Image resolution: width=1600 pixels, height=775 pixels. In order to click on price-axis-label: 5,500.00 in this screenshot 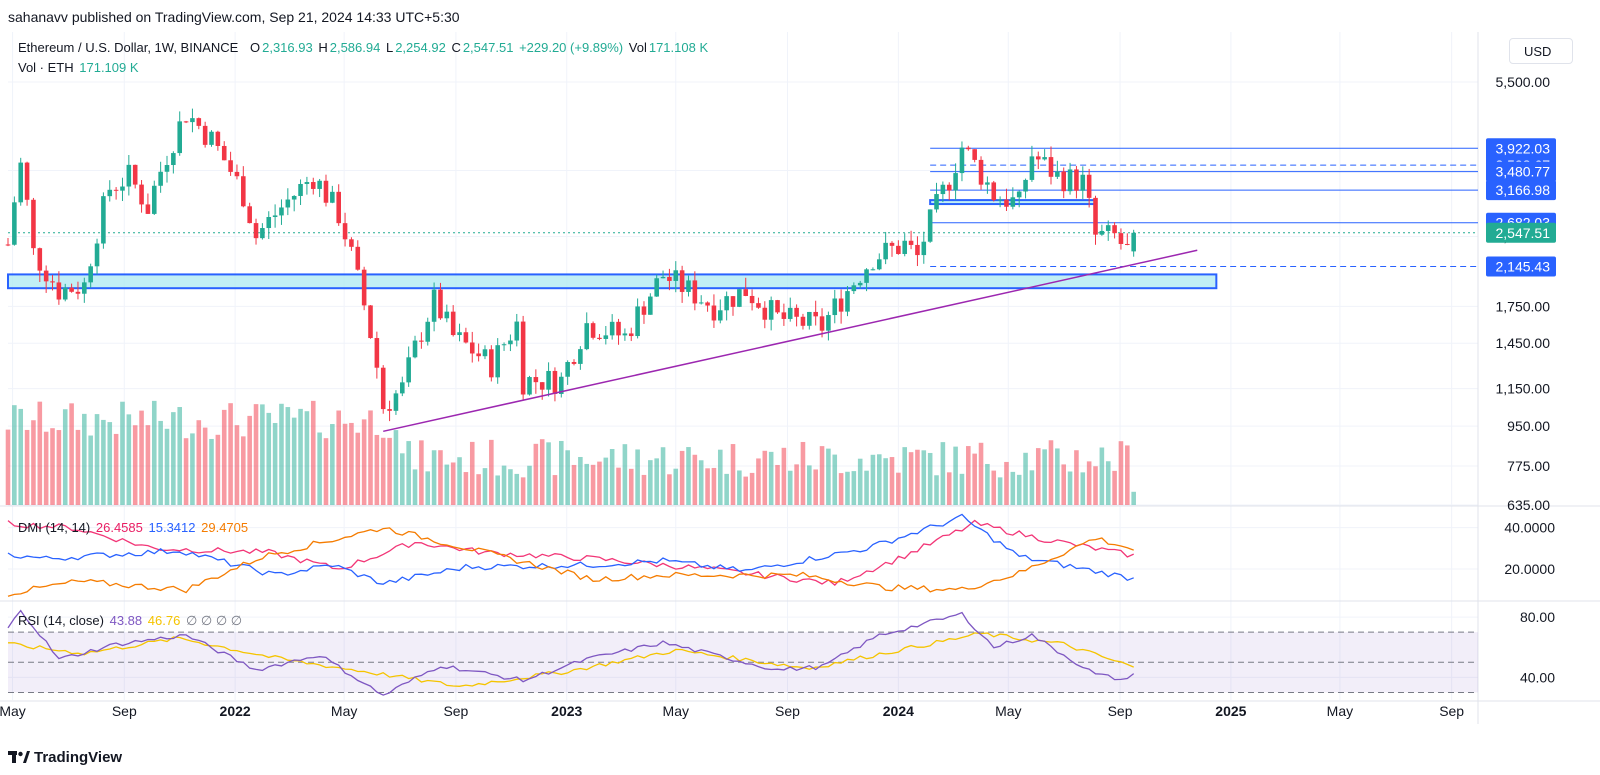, I will do `click(1523, 82)`.